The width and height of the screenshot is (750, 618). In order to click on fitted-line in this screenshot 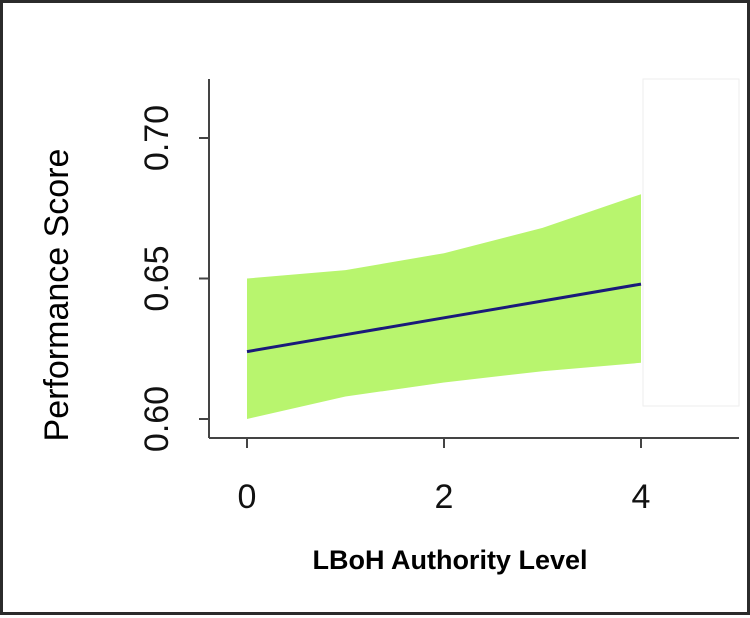, I will do `click(444, 318)`.